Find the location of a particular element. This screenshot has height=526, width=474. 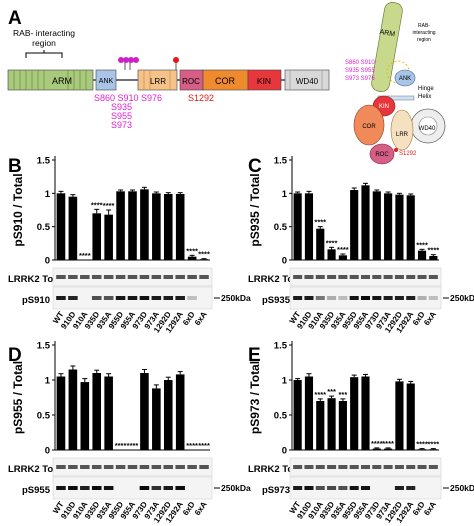

arm-repeat-lines is located at coordinates (50, 80).